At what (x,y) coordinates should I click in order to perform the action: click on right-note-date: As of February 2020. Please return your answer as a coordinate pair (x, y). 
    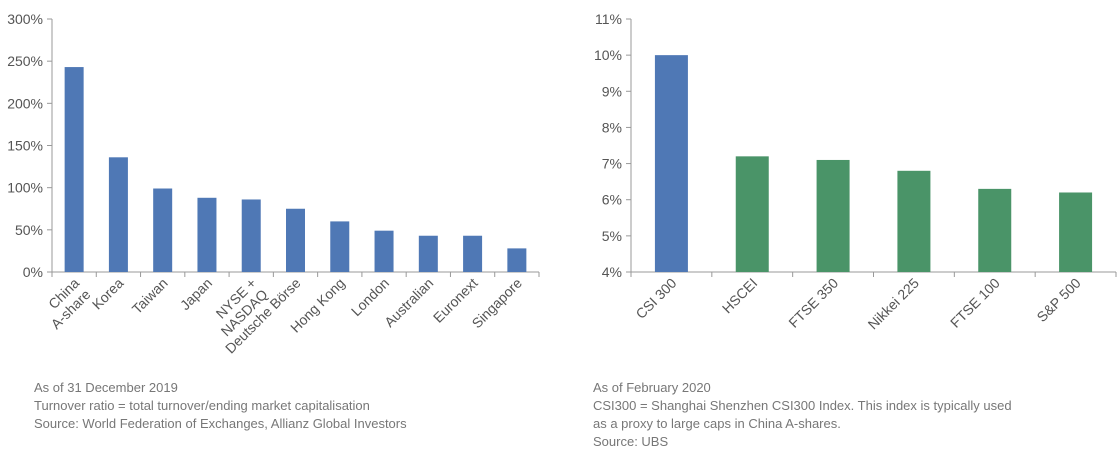
    Looking at the image, I should click on (652, 387).